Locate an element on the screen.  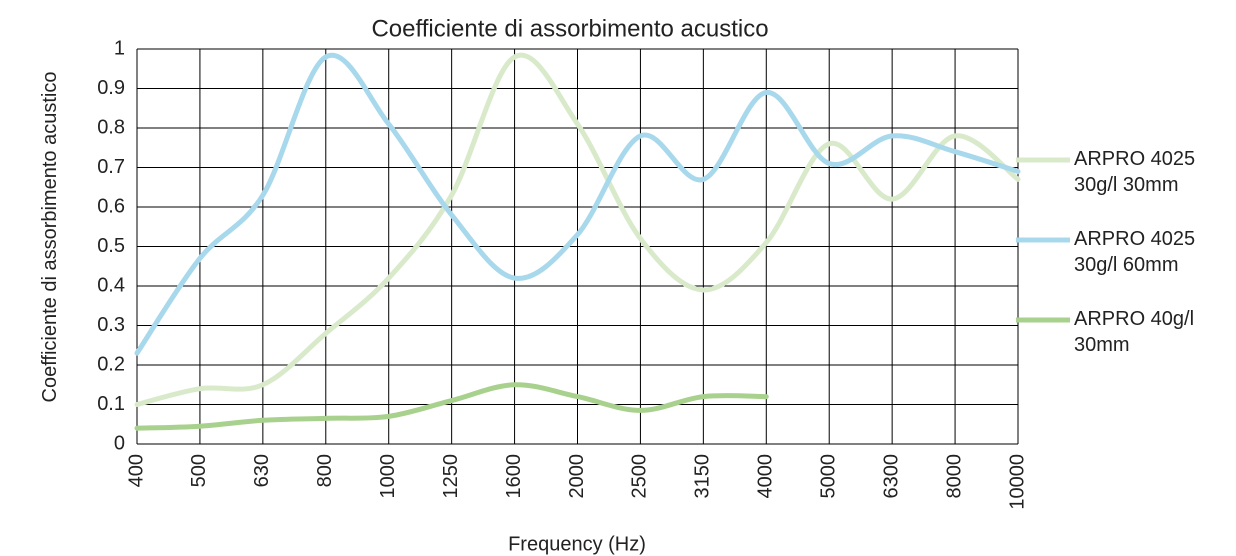
x-tick-label: 3150 is located at coordinates (703, 476).